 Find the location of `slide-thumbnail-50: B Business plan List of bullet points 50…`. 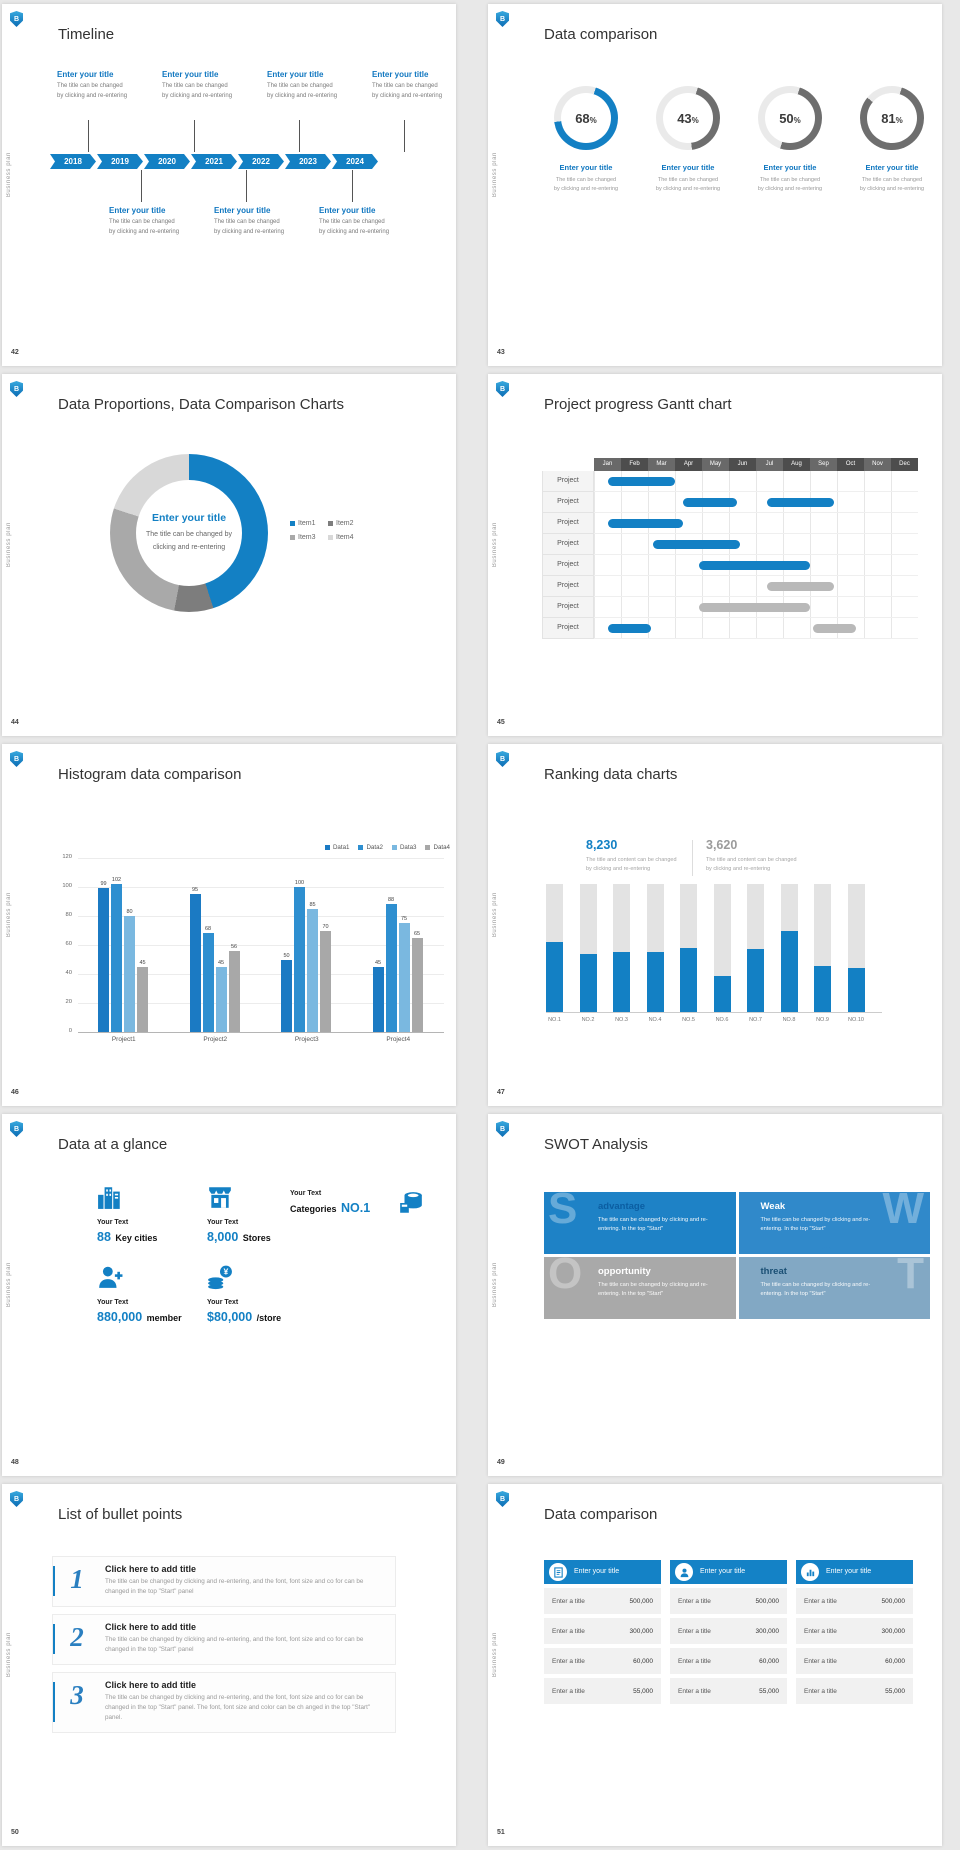

slide-thumbnail-50: B Business plan List of bullet points 50… is located at coordinates (229, 1665).